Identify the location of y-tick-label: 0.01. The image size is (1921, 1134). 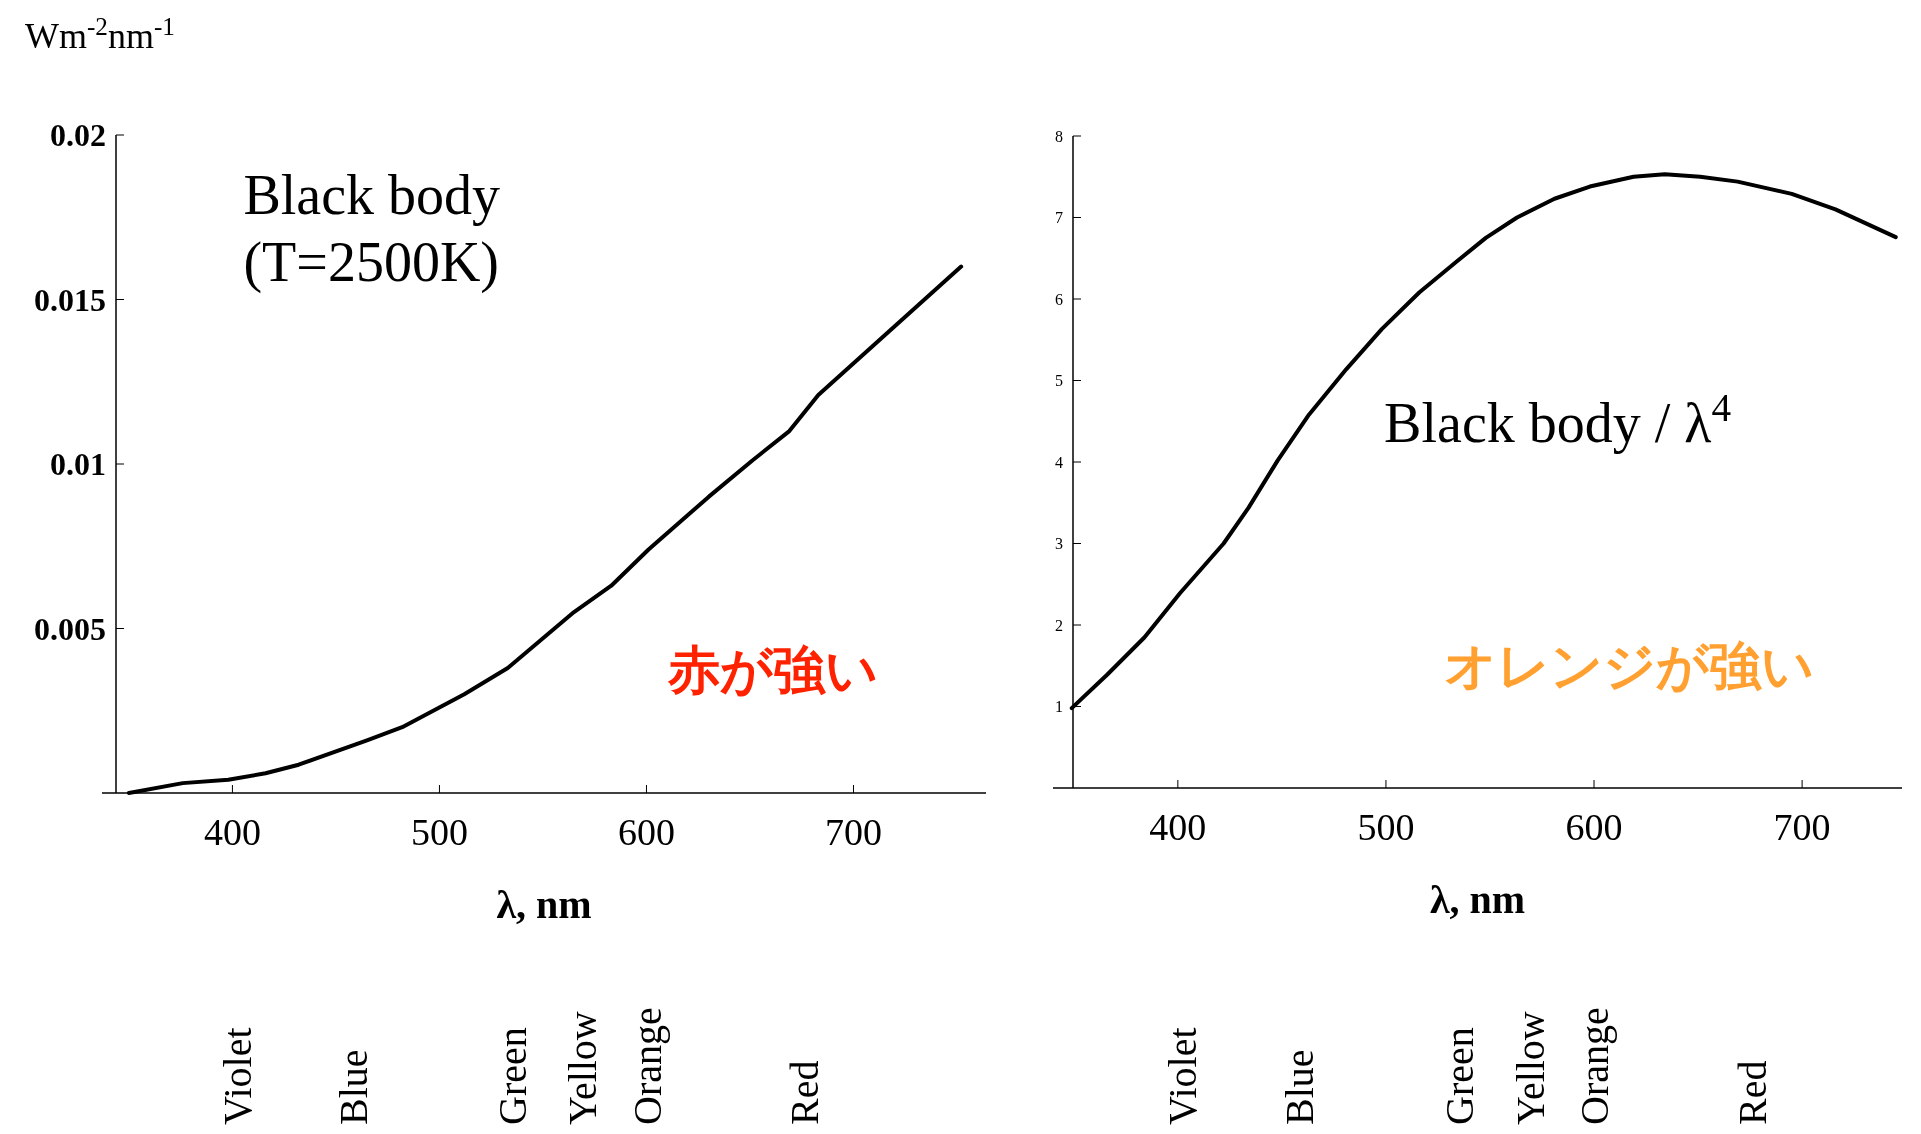
(78, 464).